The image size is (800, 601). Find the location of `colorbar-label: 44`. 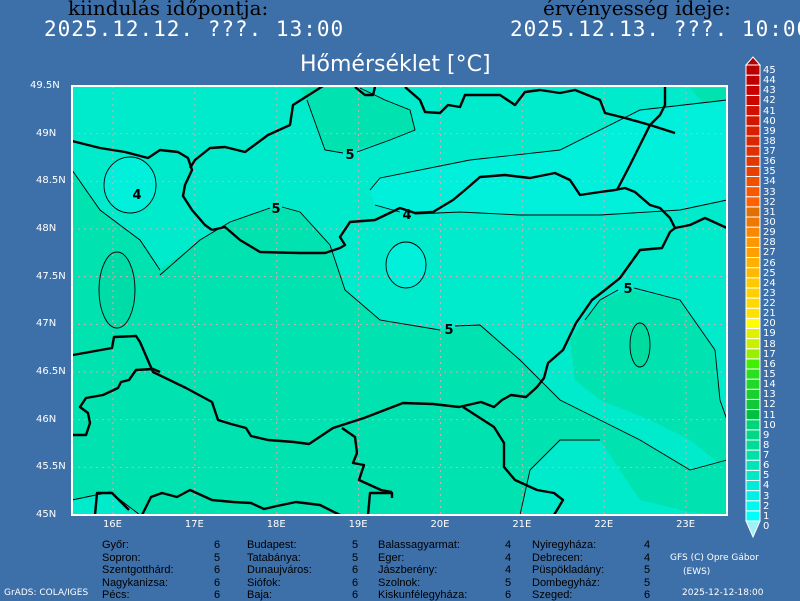

colorbar-label: 44 is located at coordinates (769, 81).